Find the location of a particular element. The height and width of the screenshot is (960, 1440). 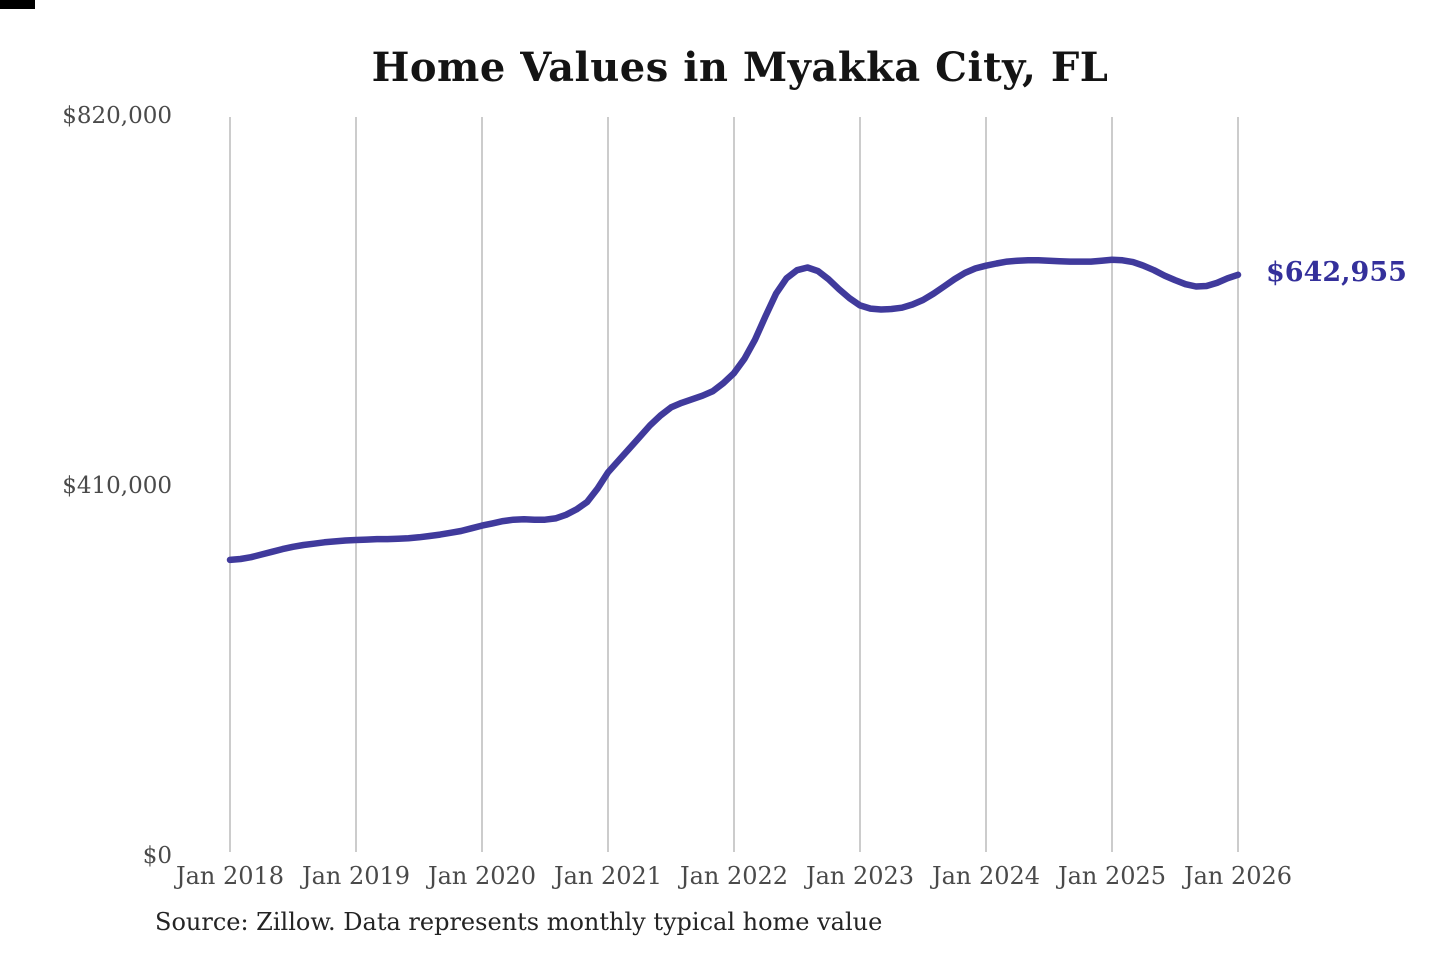

x-axis-tick-label: Jan 2026 is located at coordinates (1236, 876).